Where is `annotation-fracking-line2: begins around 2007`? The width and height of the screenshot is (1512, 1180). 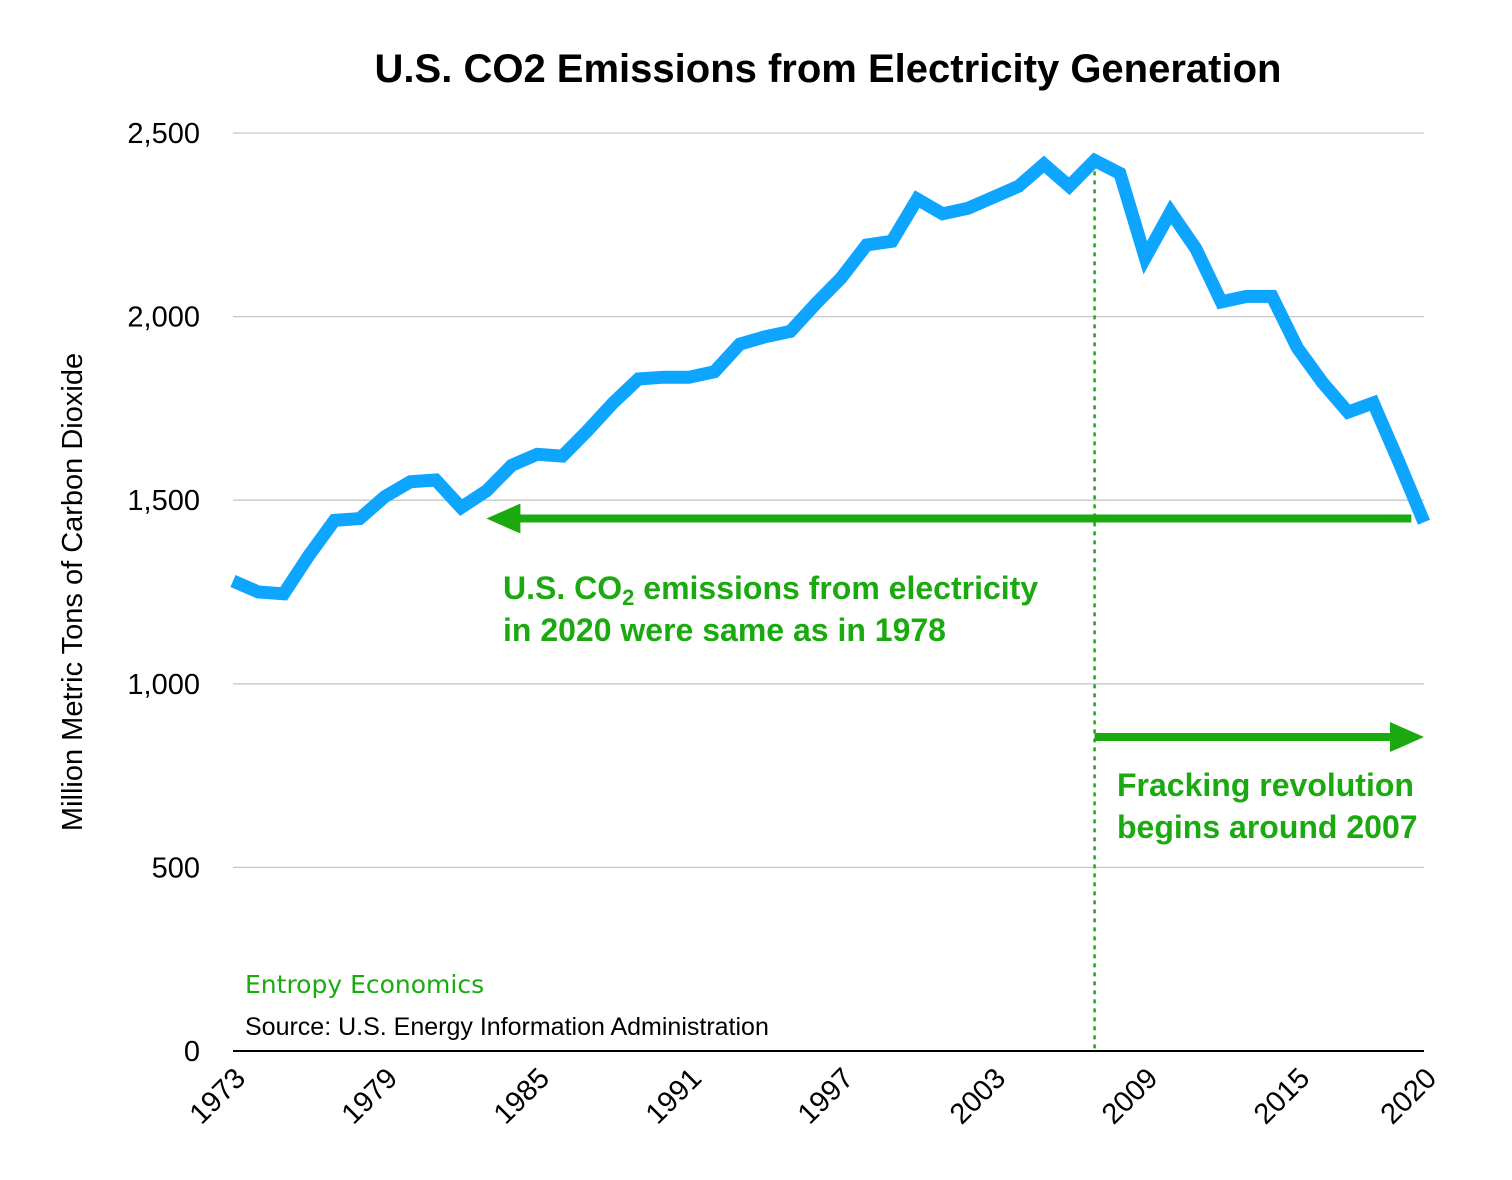
annotation-fracking-line2: begins around 2007 is located at coordinates (1267, 827).